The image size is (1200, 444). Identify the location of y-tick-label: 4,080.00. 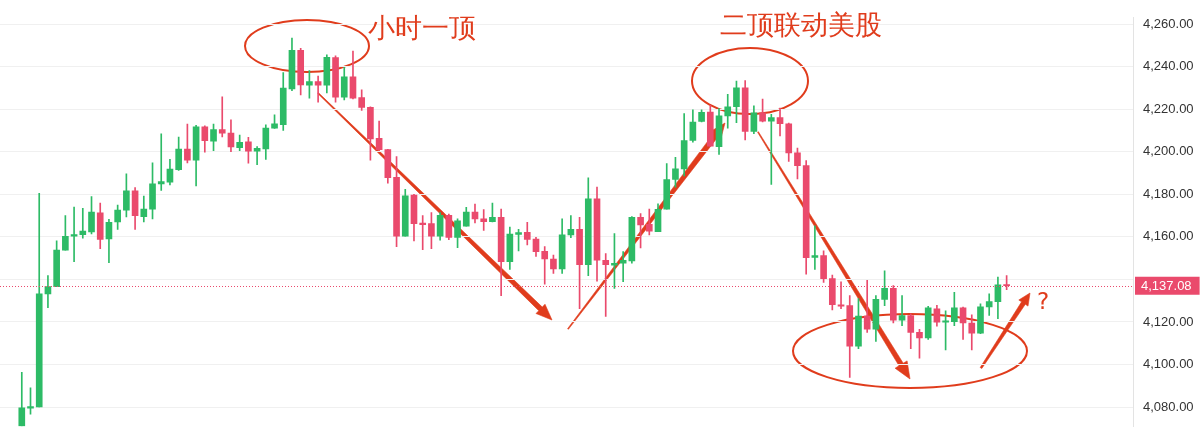
(1168, 406).